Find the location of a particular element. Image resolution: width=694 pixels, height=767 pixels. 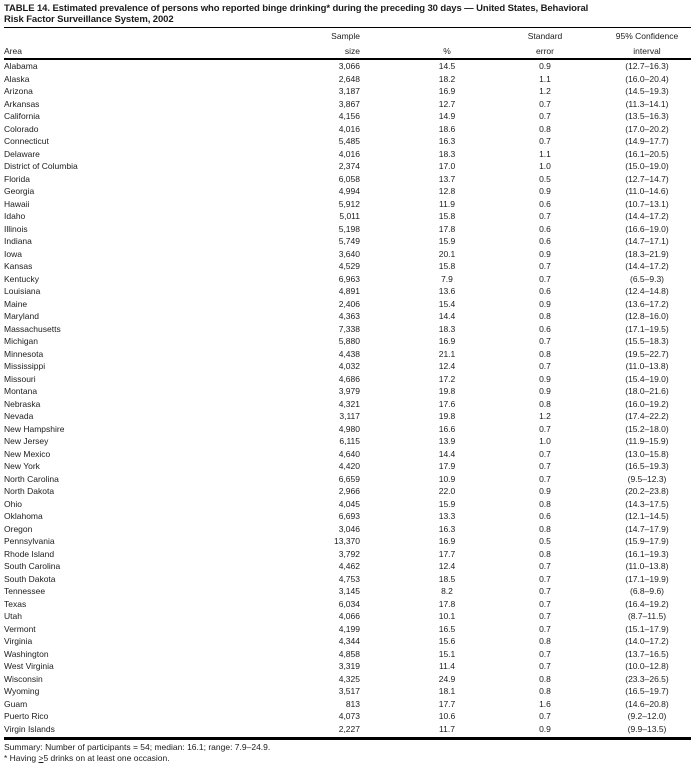

sample-size-cell: 3,319 is located at coordinates (349, 666).